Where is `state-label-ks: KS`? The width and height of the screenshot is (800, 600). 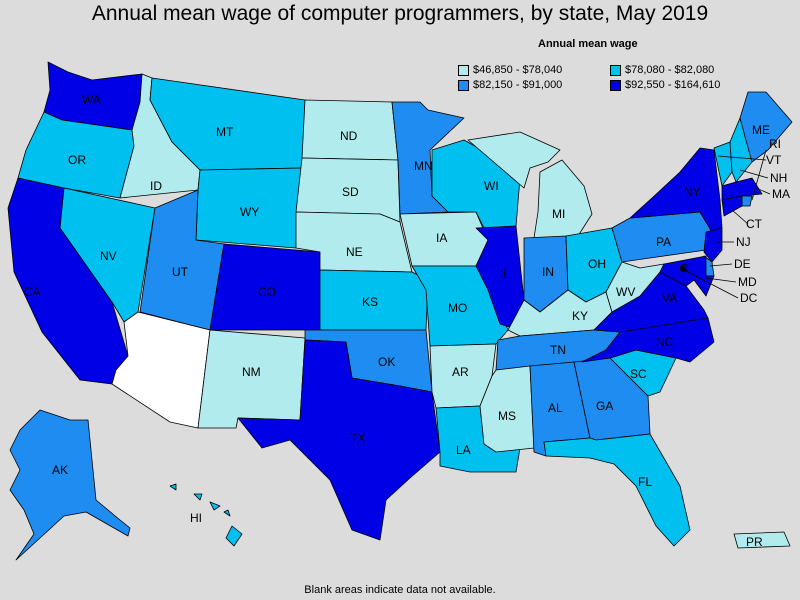
state-label-ks: KS is located at coordinates (370, 302).